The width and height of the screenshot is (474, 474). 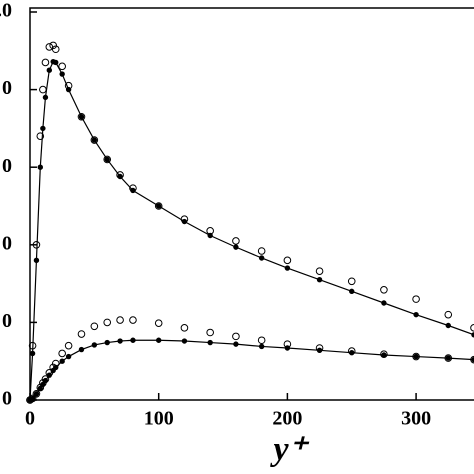 What do you see at coordinates (416, 419) in the screenshot?
I see `x-tick-label: 300` at bounding box center [416, 419].